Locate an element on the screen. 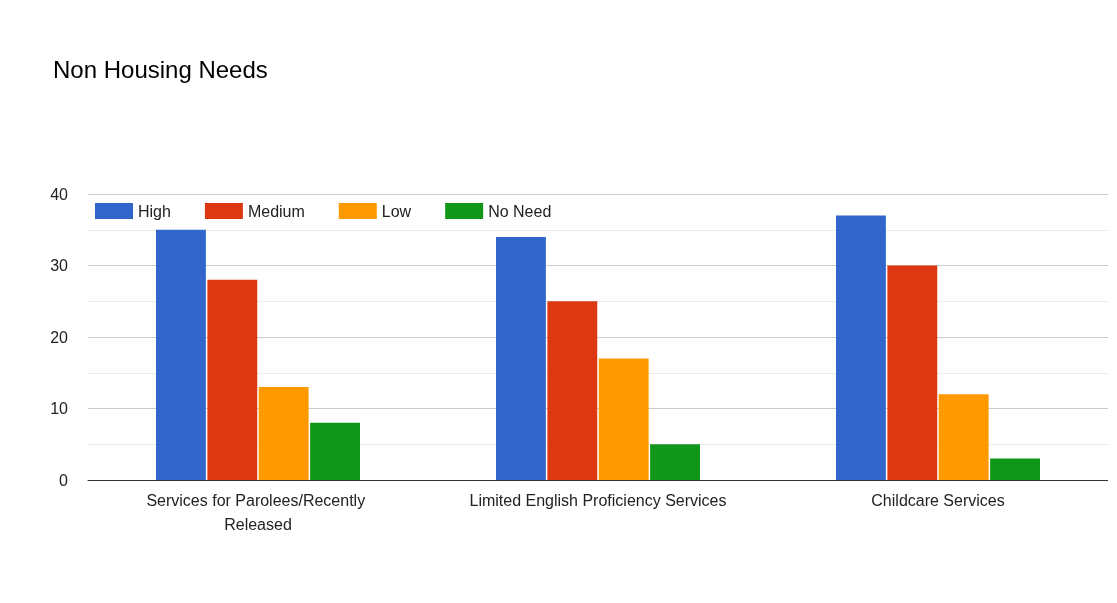 This screenshot has width=1117, height=603. y-tick-label: 10 is located at coordinates (59, 408).